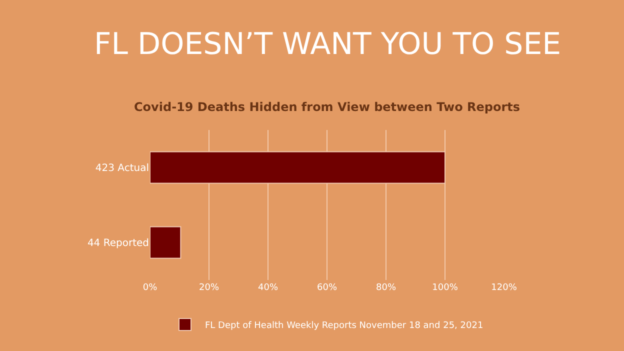  Describe the element at coordinates (327, 107) in the screenshot. I see `chart-subtitle: Covid-19 Deaths Hidden from View between Two Reports` at that location.